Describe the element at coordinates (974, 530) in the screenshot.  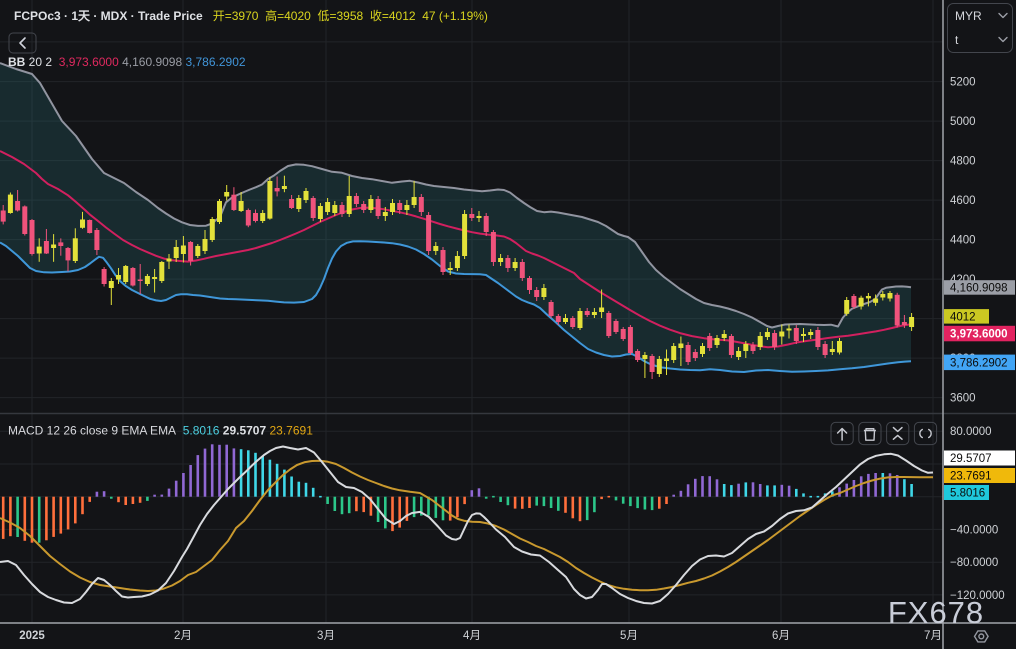
I see `svg-text: −40.0000` at that location.